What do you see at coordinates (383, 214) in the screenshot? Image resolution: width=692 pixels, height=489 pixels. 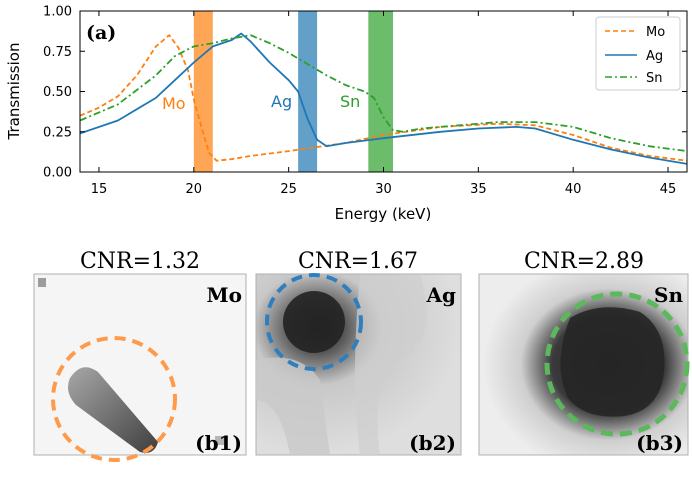 I see `x-axis-label: Energy (keV)` at bounding box center [383, 214].